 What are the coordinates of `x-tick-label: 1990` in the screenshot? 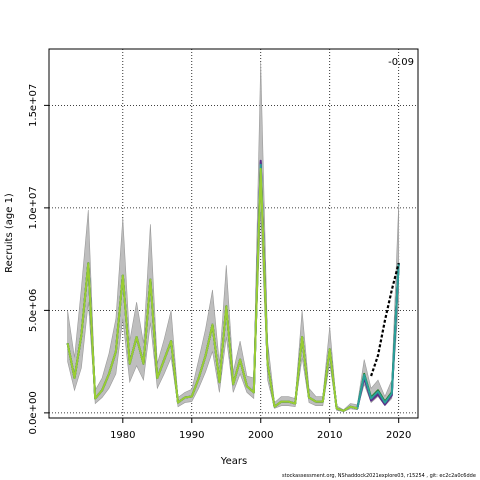 It's located at (191, 435).